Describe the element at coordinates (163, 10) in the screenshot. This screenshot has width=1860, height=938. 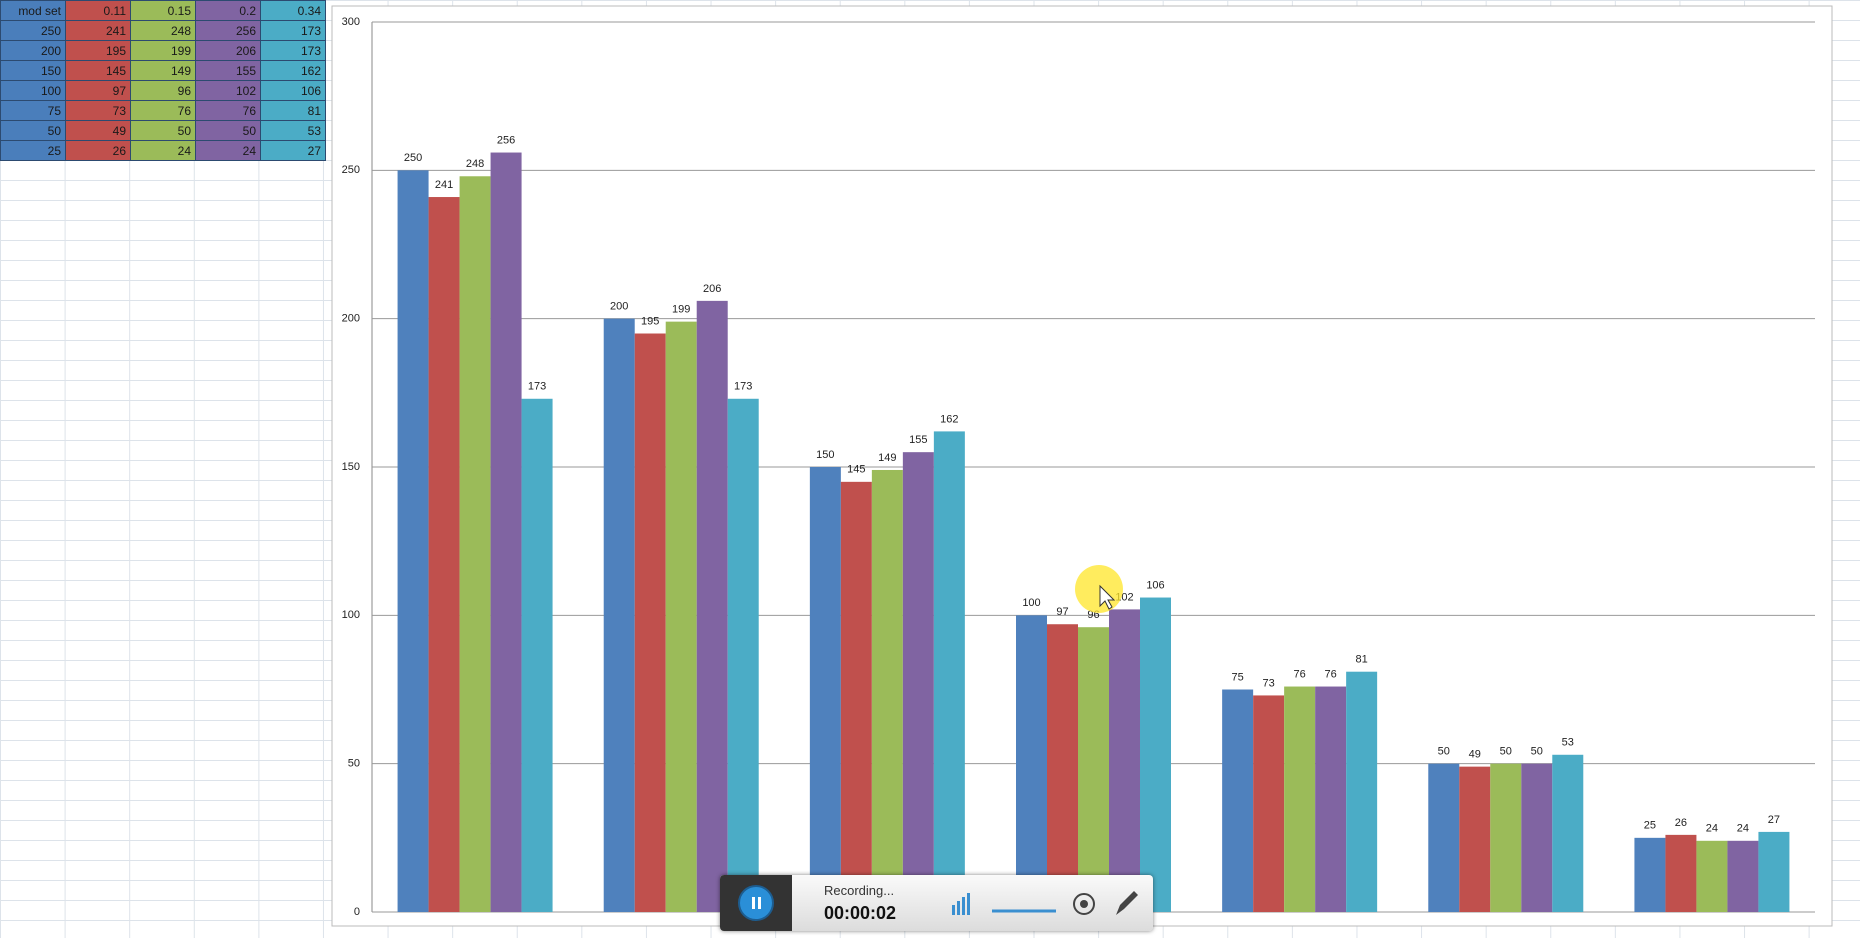
I see `cell: 0.15` at that location.